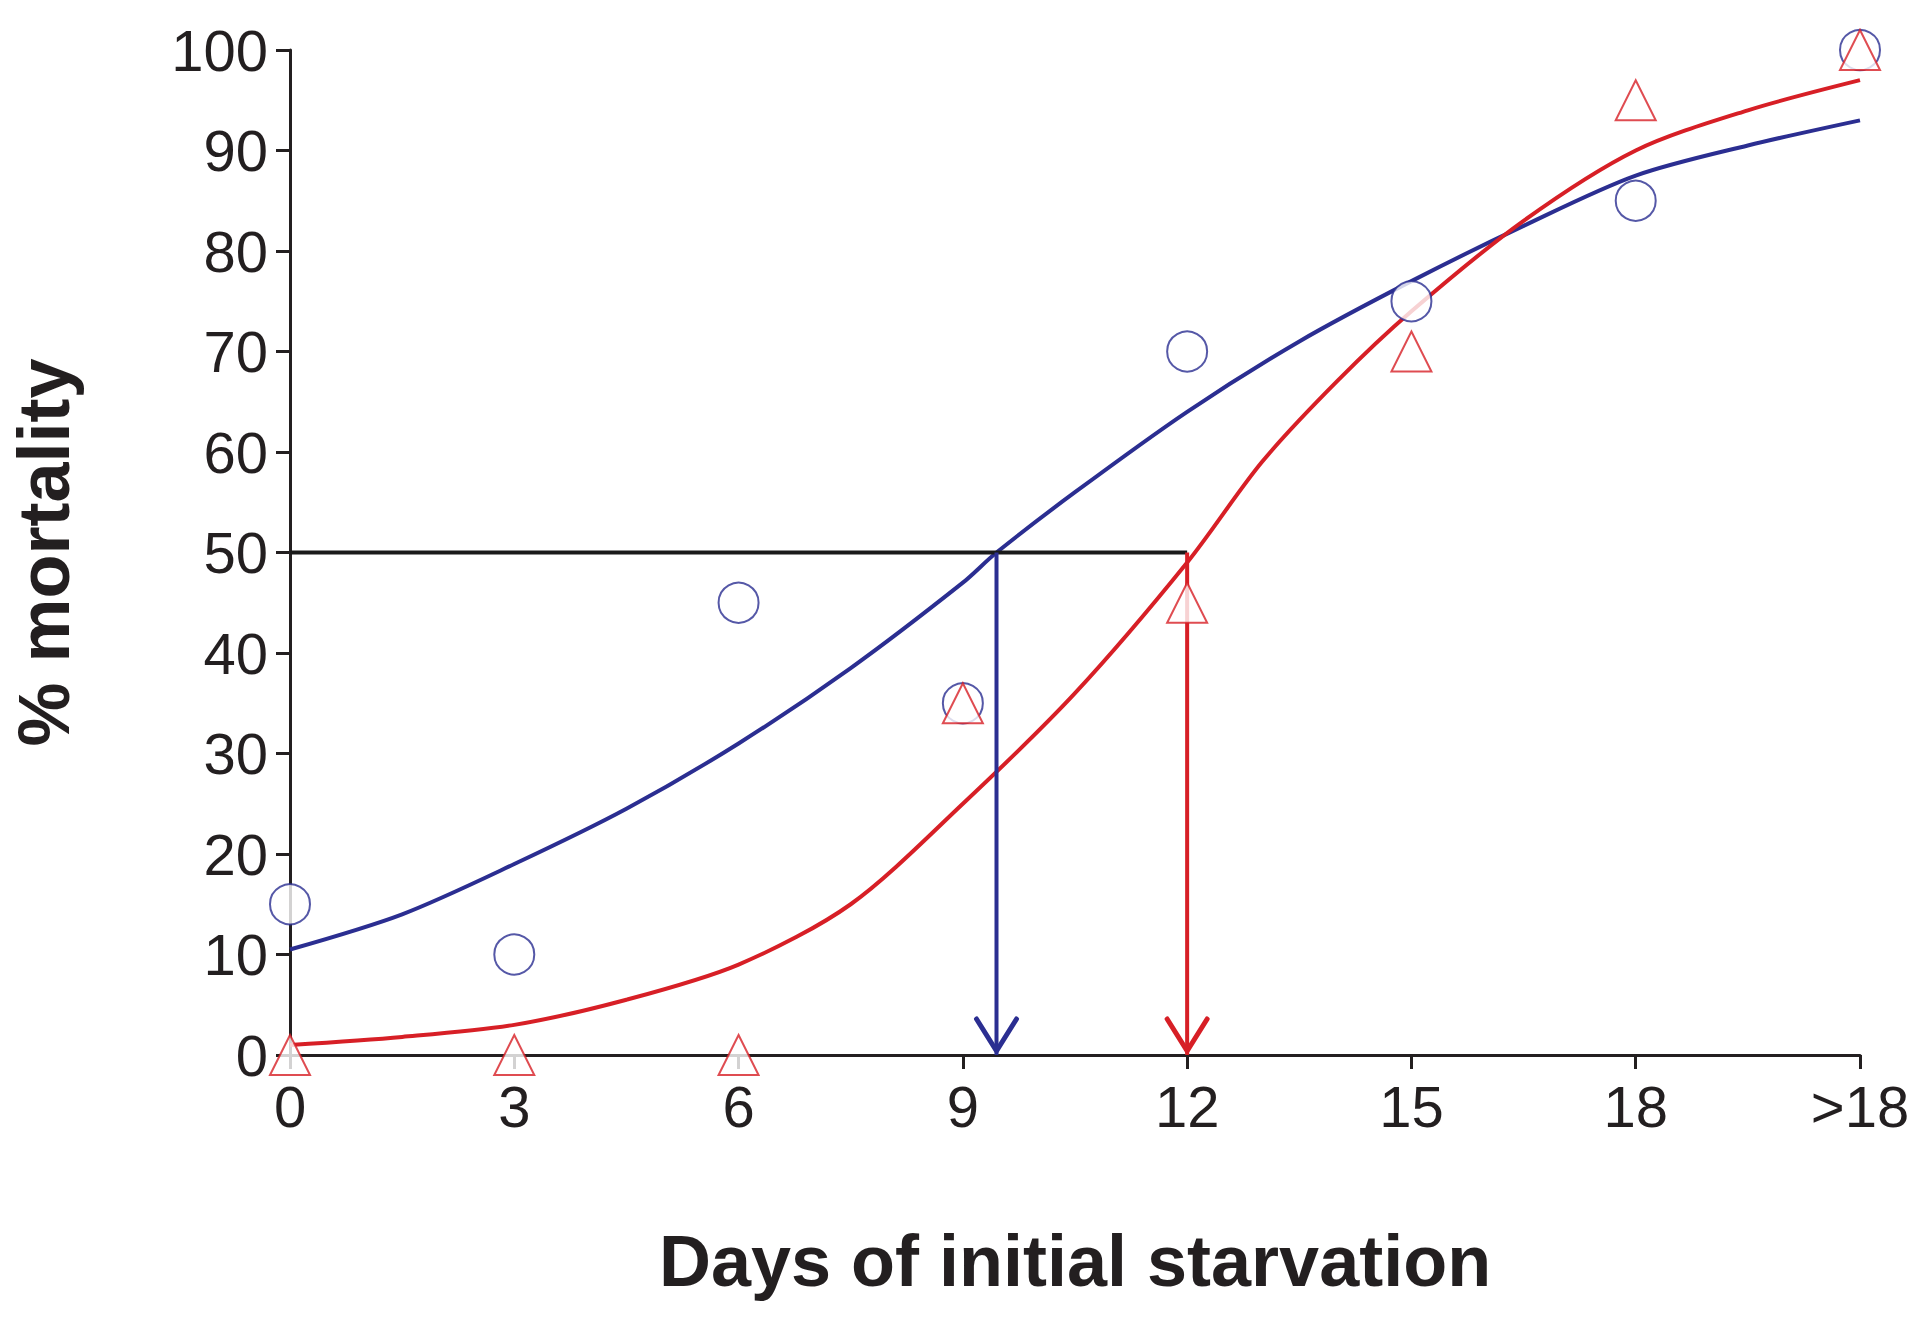 This screenshot has width=1920, height=1330. I want to click on y-tick-label: 0, so click(251, 1055).